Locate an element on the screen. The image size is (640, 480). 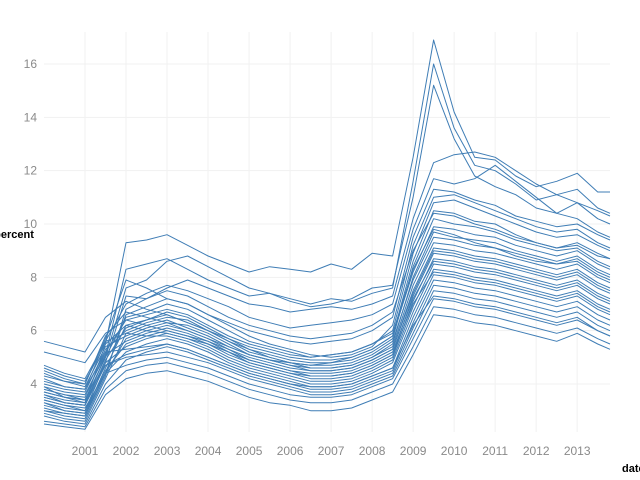
x-tick-label: 2008 is located at coordinates (372, 451).